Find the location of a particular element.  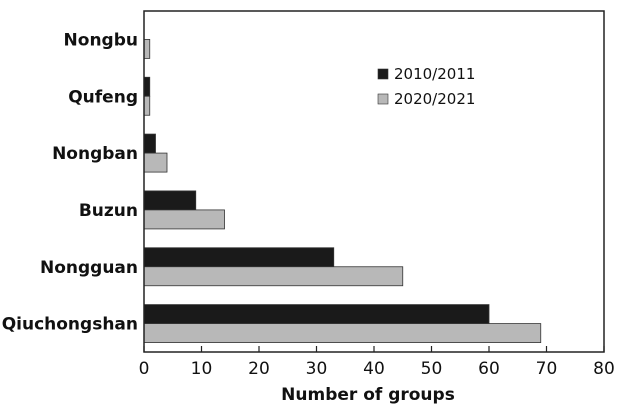

category-label-qiuchongshan: Qiuchongshan is located at coordinates (70, 325).